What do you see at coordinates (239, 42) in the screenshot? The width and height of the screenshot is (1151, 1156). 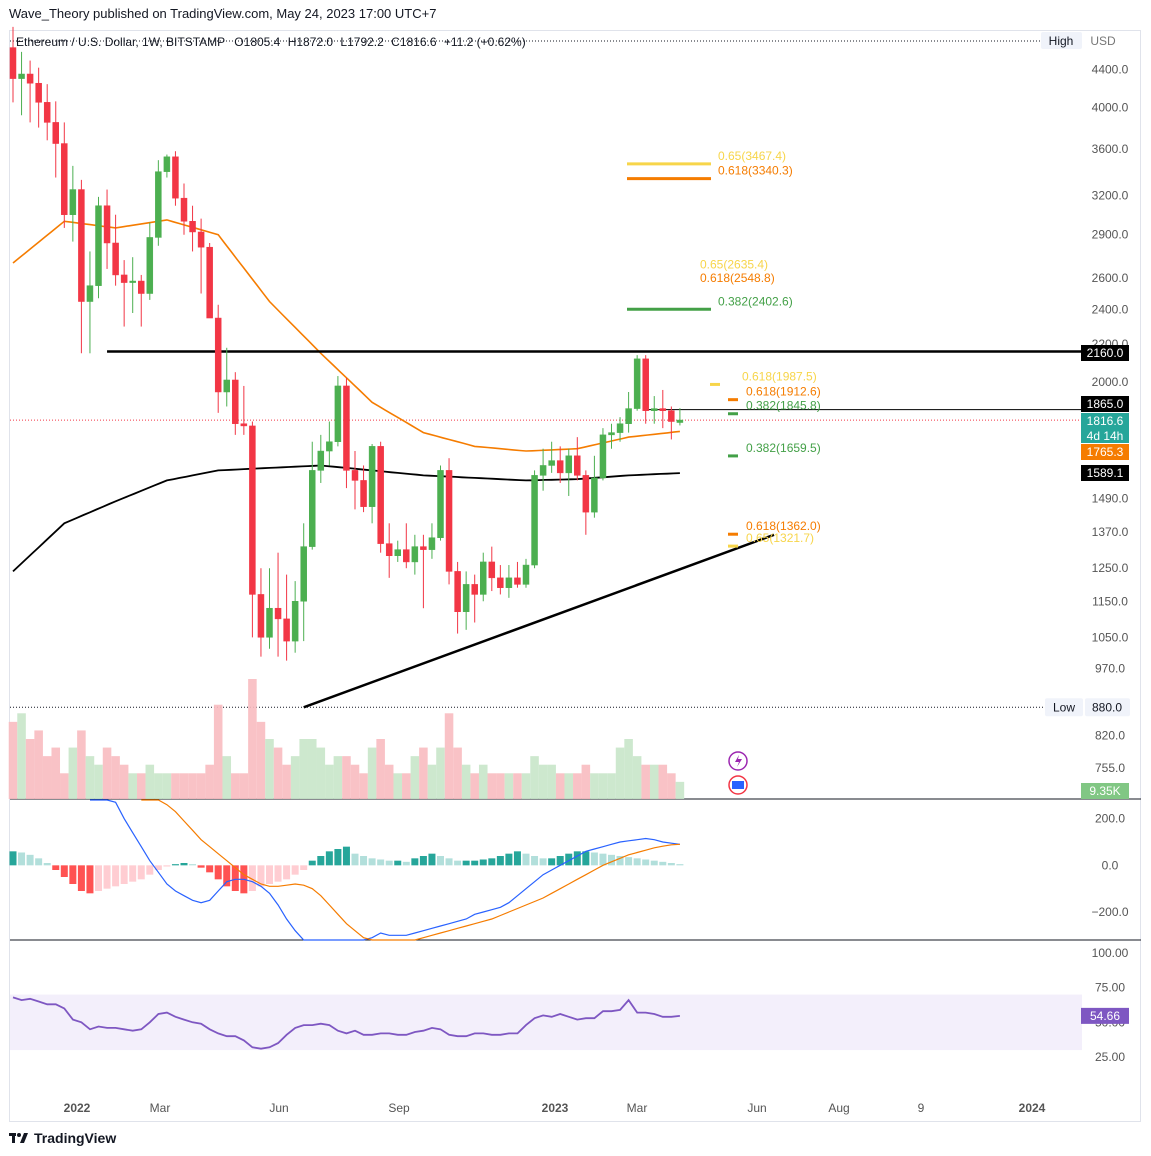 I see `open-label: O` at bounding box center [239, 42].